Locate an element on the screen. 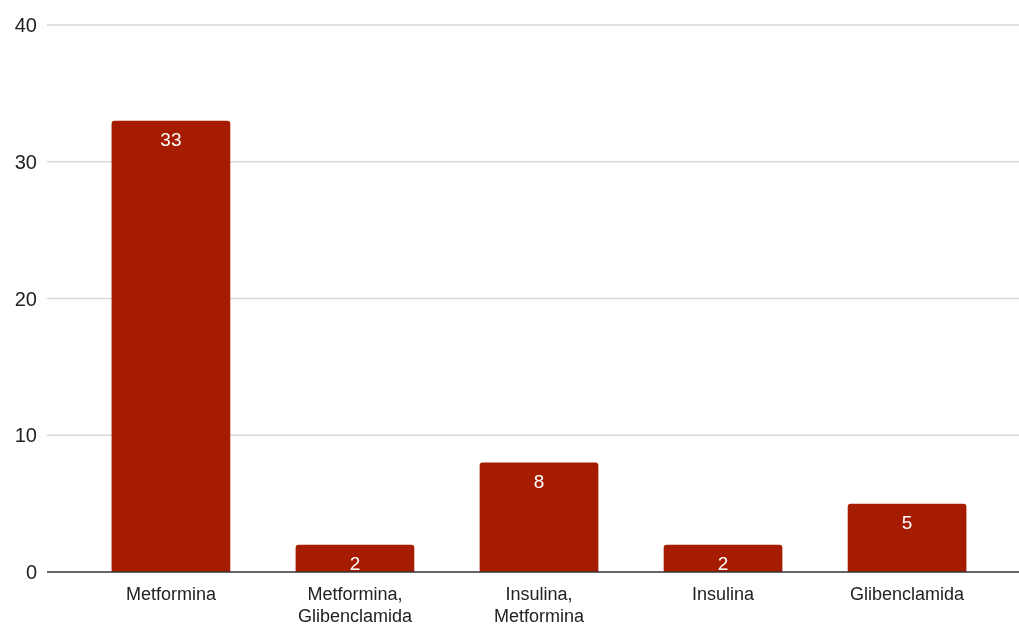 This screenshot has height=625, width=1019. x-tick-label: Metformina is located at coordinates (171, 594).